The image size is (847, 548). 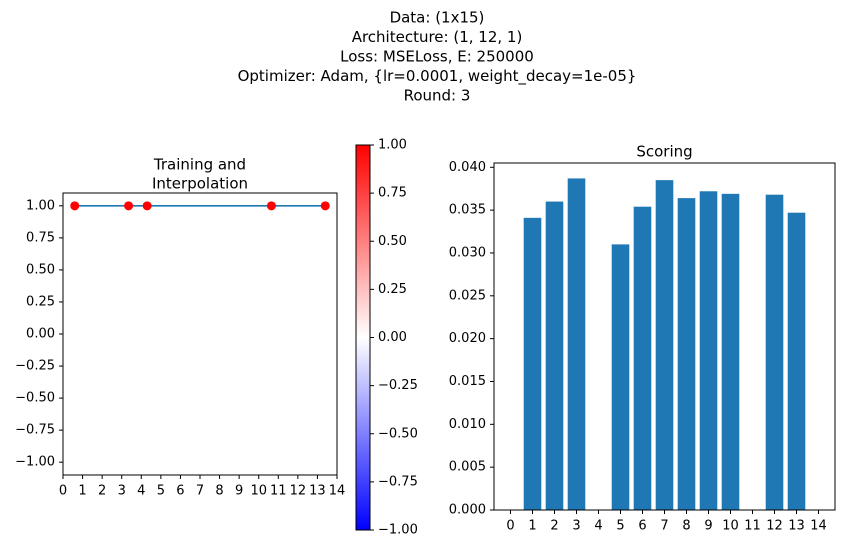 What do you see at coordinates (467, 210) in the screenshot?
I see `y-tick-label: 0.035` at bounding box center [467, 210].